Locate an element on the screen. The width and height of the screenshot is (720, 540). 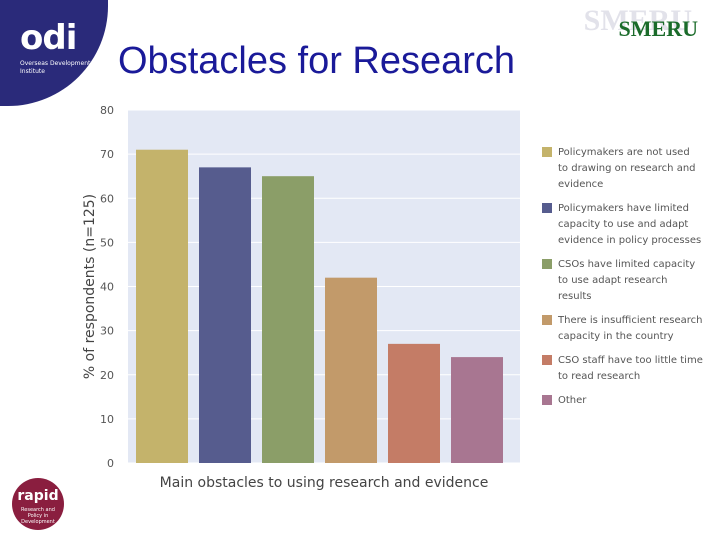
y-tick-label: 40 is located at coordinates (107, 287).